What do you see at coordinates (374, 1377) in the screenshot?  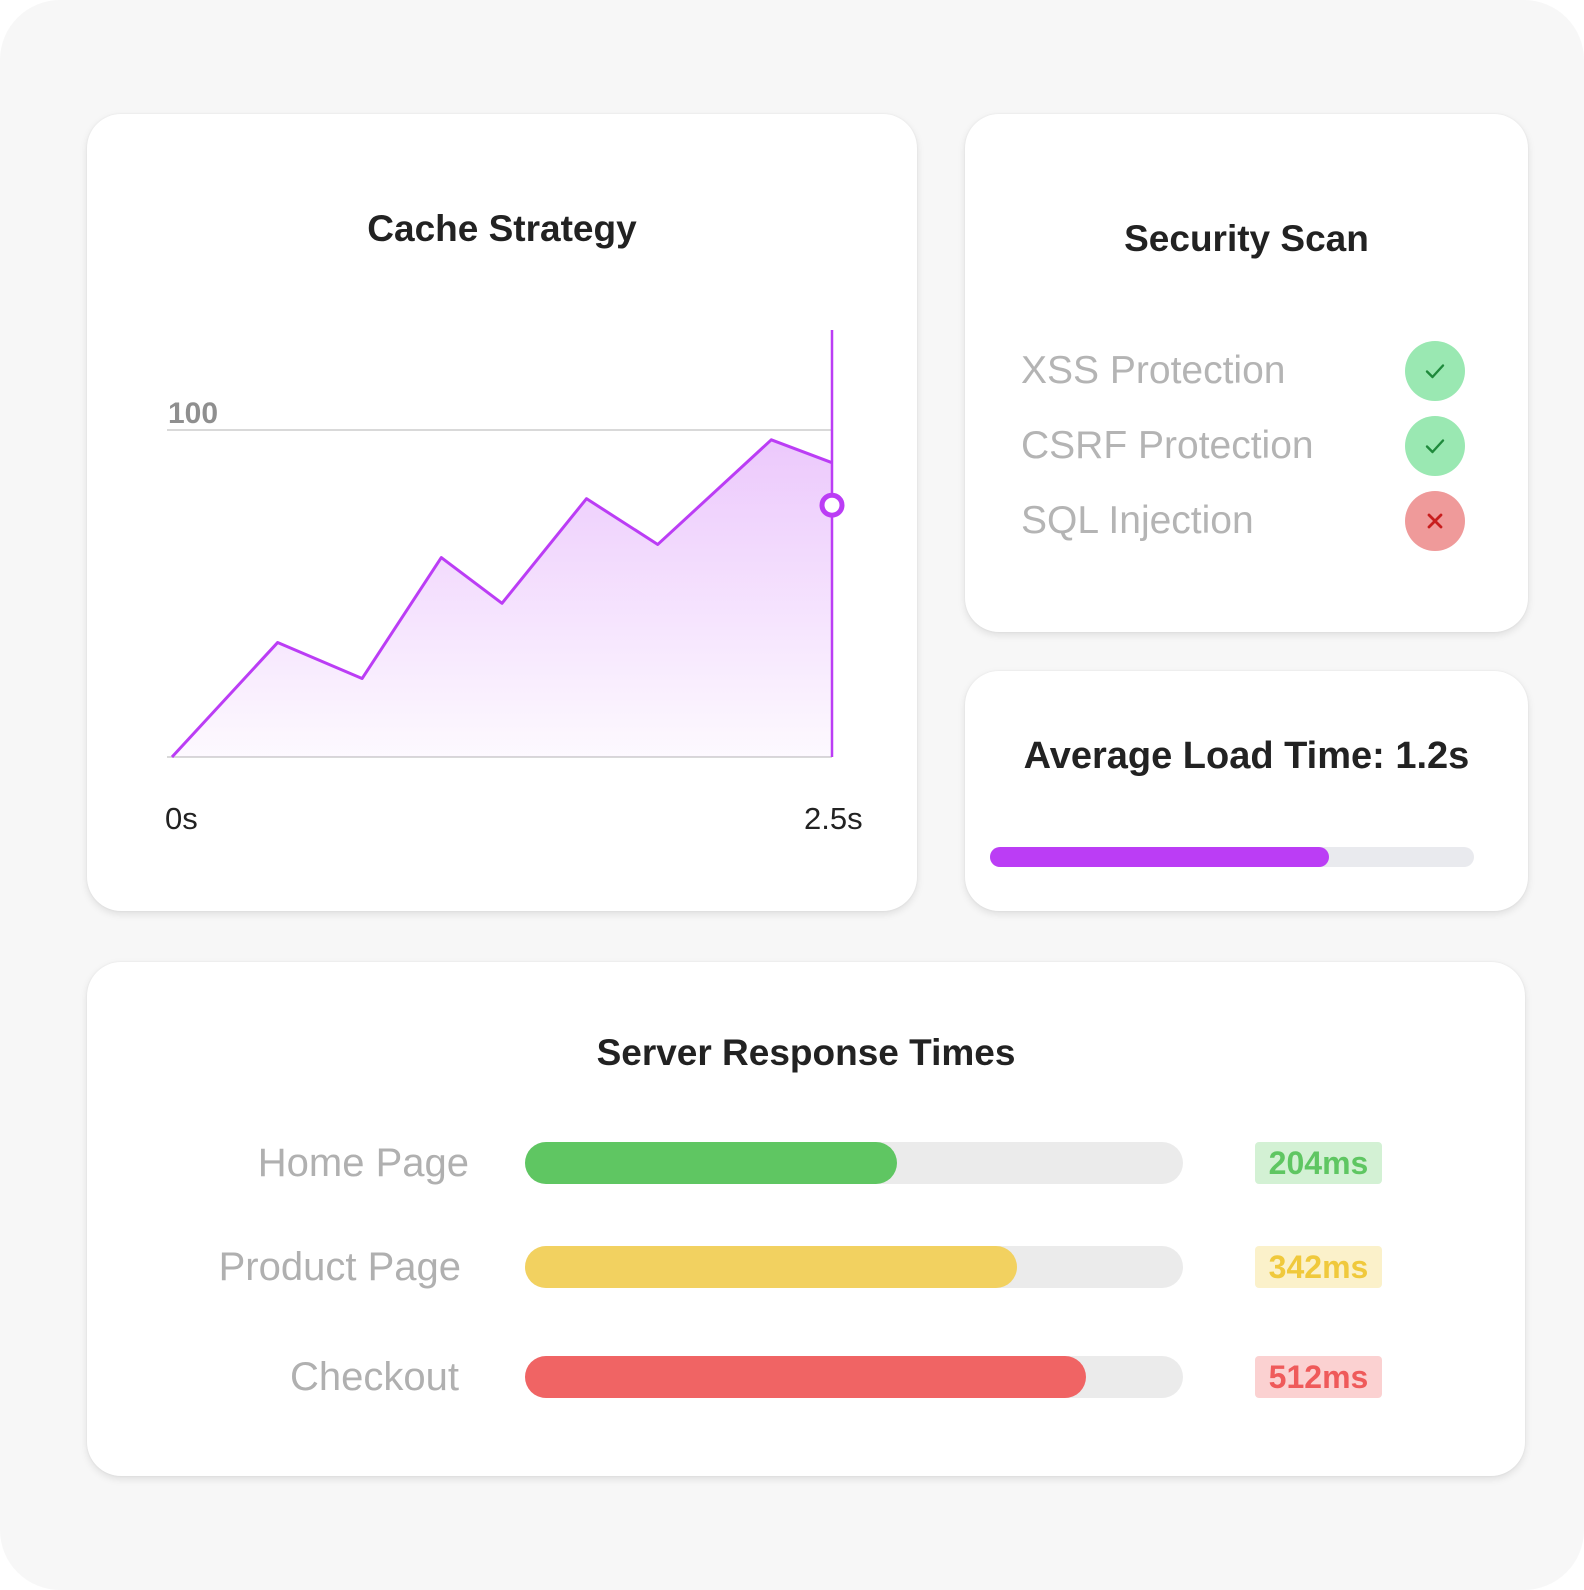 I see `server-row-label: Checkout` at bounding box center [374, 1377].